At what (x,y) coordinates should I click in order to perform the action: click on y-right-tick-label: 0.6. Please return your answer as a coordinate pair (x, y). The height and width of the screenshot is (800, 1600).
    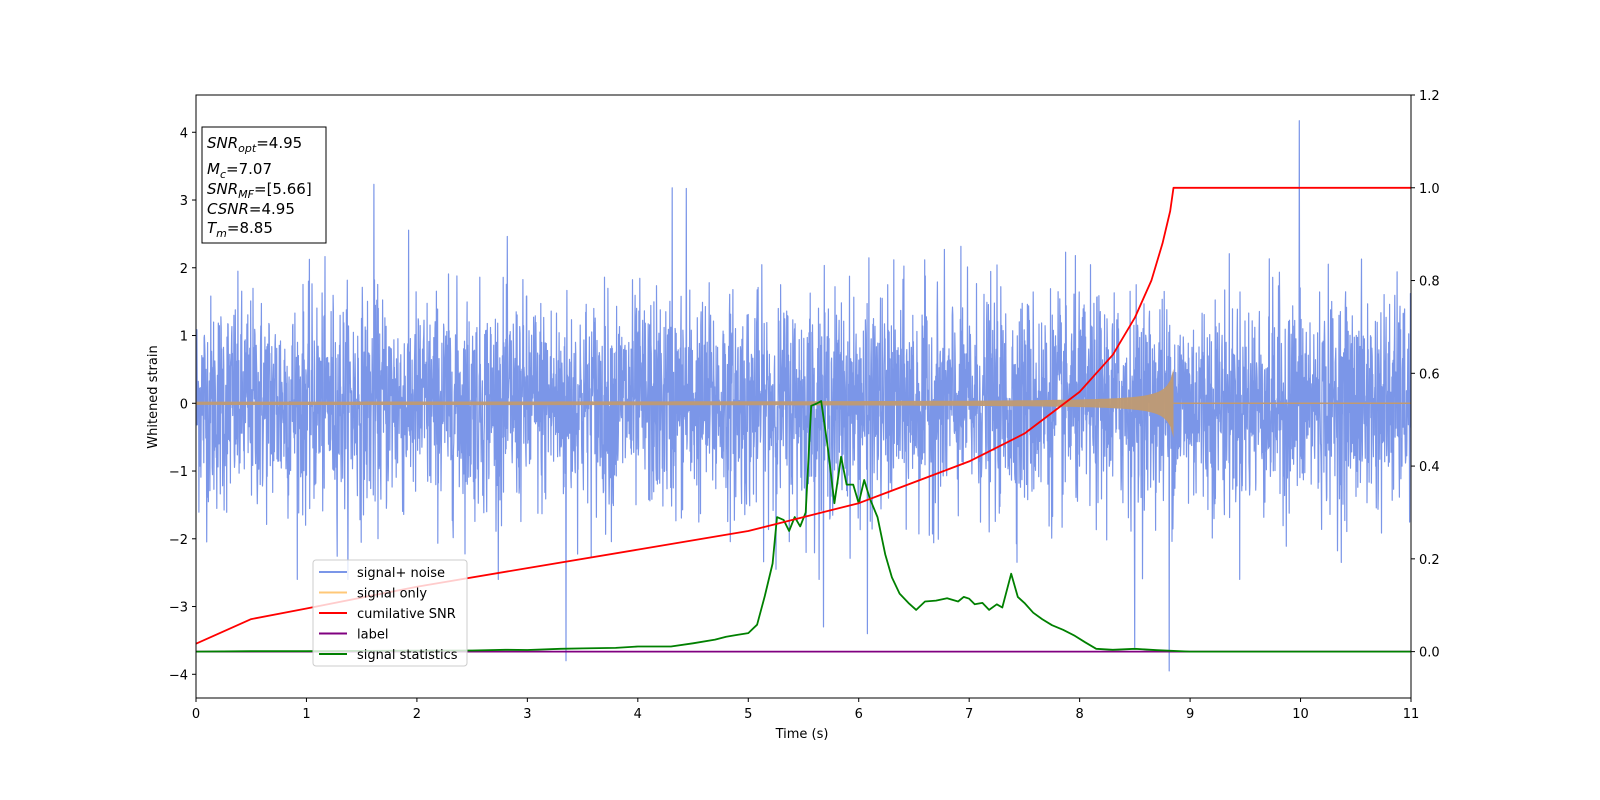
    Looking at the image, I should click on (1429, 374).